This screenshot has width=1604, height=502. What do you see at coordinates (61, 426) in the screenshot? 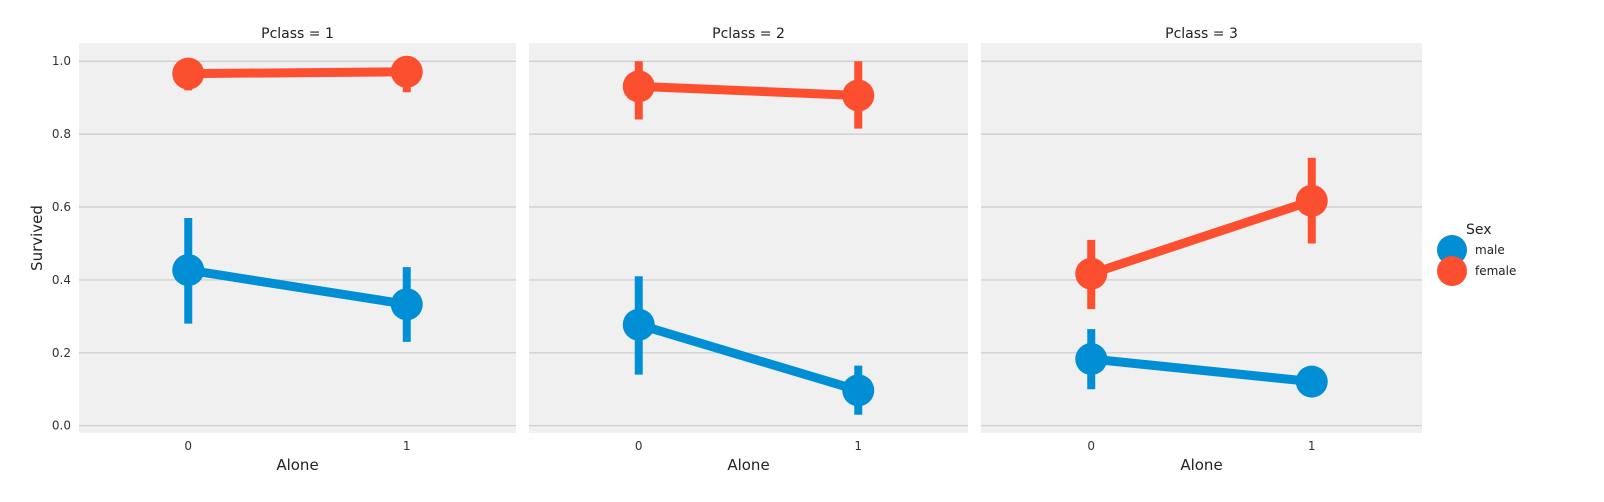
I see `y-tick-label: 0.0` at bounding box center [61, 426].